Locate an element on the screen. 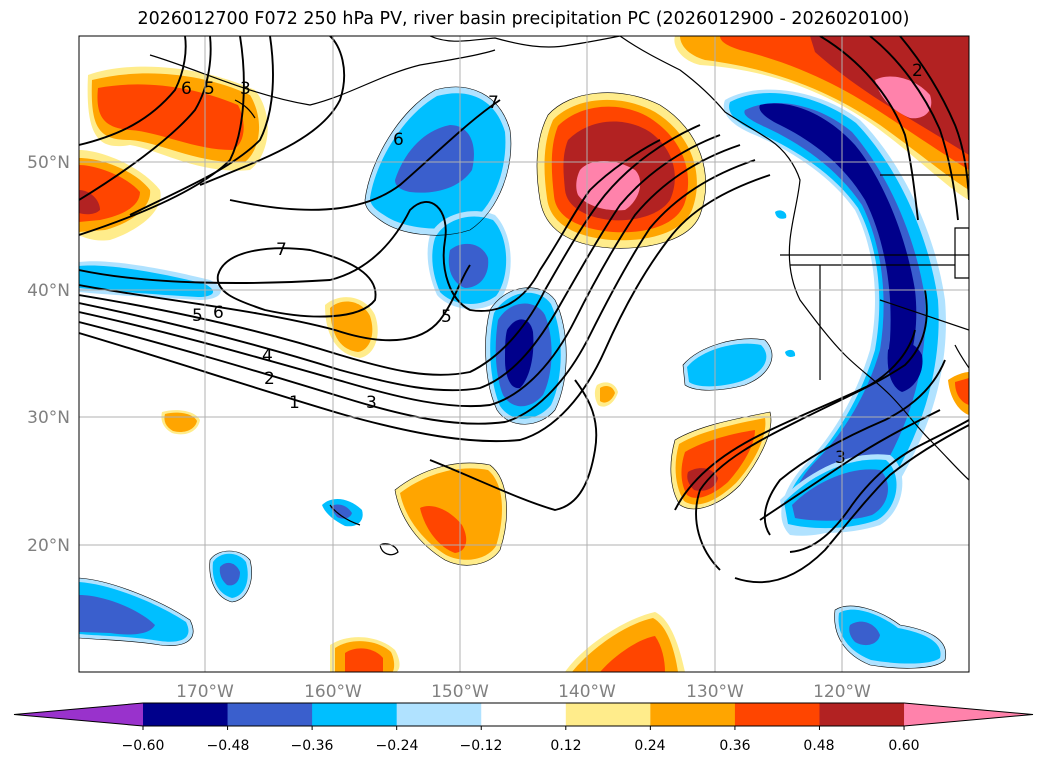 This screenshot has height=765, width=1047. colorbar is located at coordinates (523, 716).